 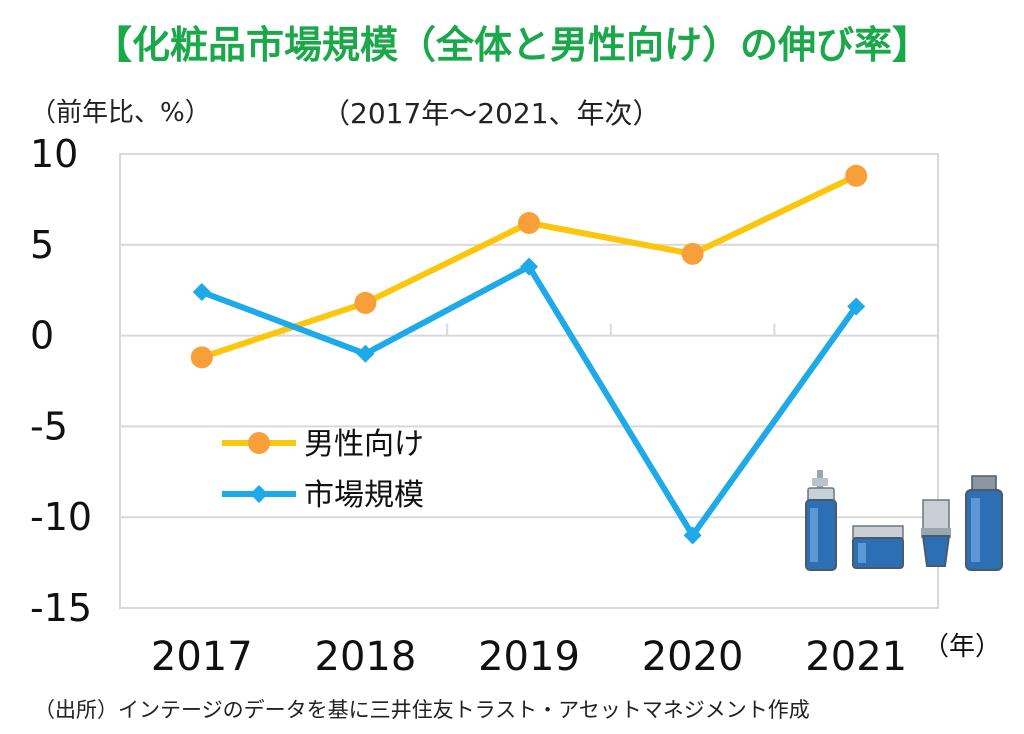 I want to click on y-tick-label: -15, so click(x=61, y=608).